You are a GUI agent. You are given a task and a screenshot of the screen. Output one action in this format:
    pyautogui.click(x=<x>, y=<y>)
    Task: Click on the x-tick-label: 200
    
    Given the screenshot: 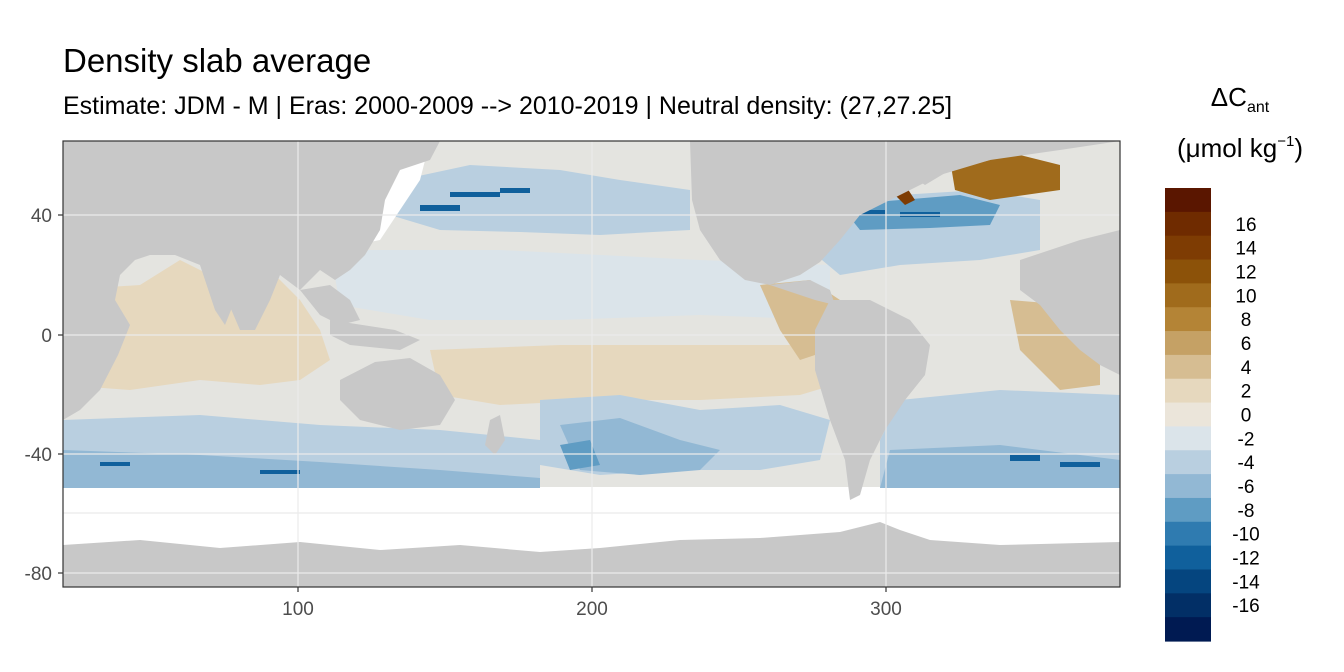 What is the action you would take?
    pyautogui.click(x=592, y=609)
    